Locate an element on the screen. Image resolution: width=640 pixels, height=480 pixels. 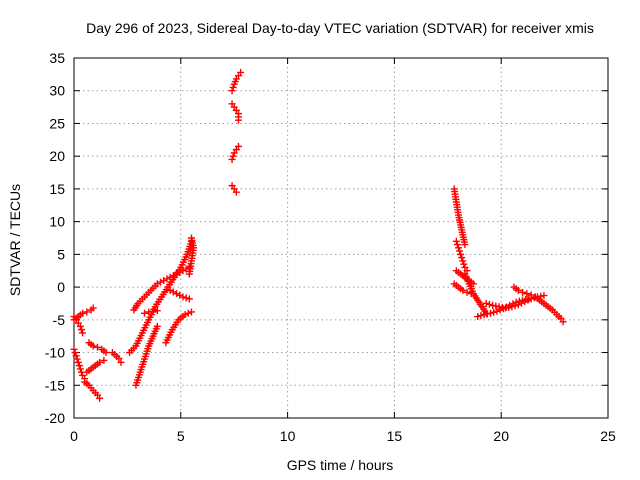
y-tick-labels: -20 -15 -10 -5 0 5 10 15 20 25 30 35 is located at coordinates (55, 238).